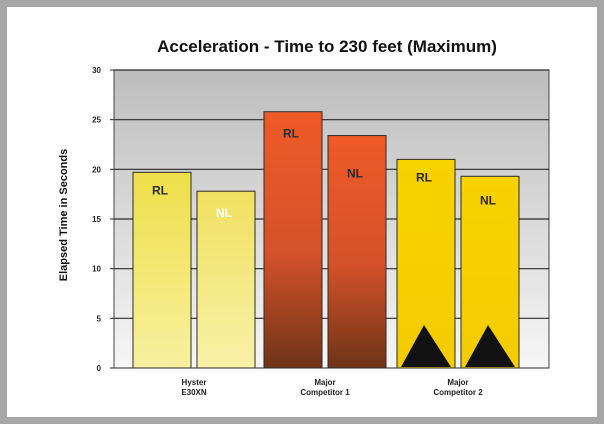 Image resolution: width=604 pixels, height=424 pixels. Describe the element at coordinates (324, 173) in the screenshot. I see `bar-labels: RL NL RL NL RL NL` at that location.